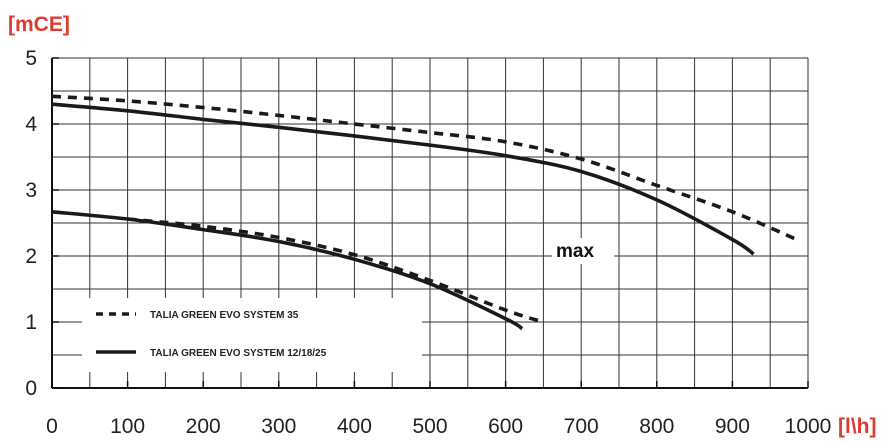  Describe the element at coordinates (354, 426) in the screenshot. I see `x-tick-label: 400` at that location.